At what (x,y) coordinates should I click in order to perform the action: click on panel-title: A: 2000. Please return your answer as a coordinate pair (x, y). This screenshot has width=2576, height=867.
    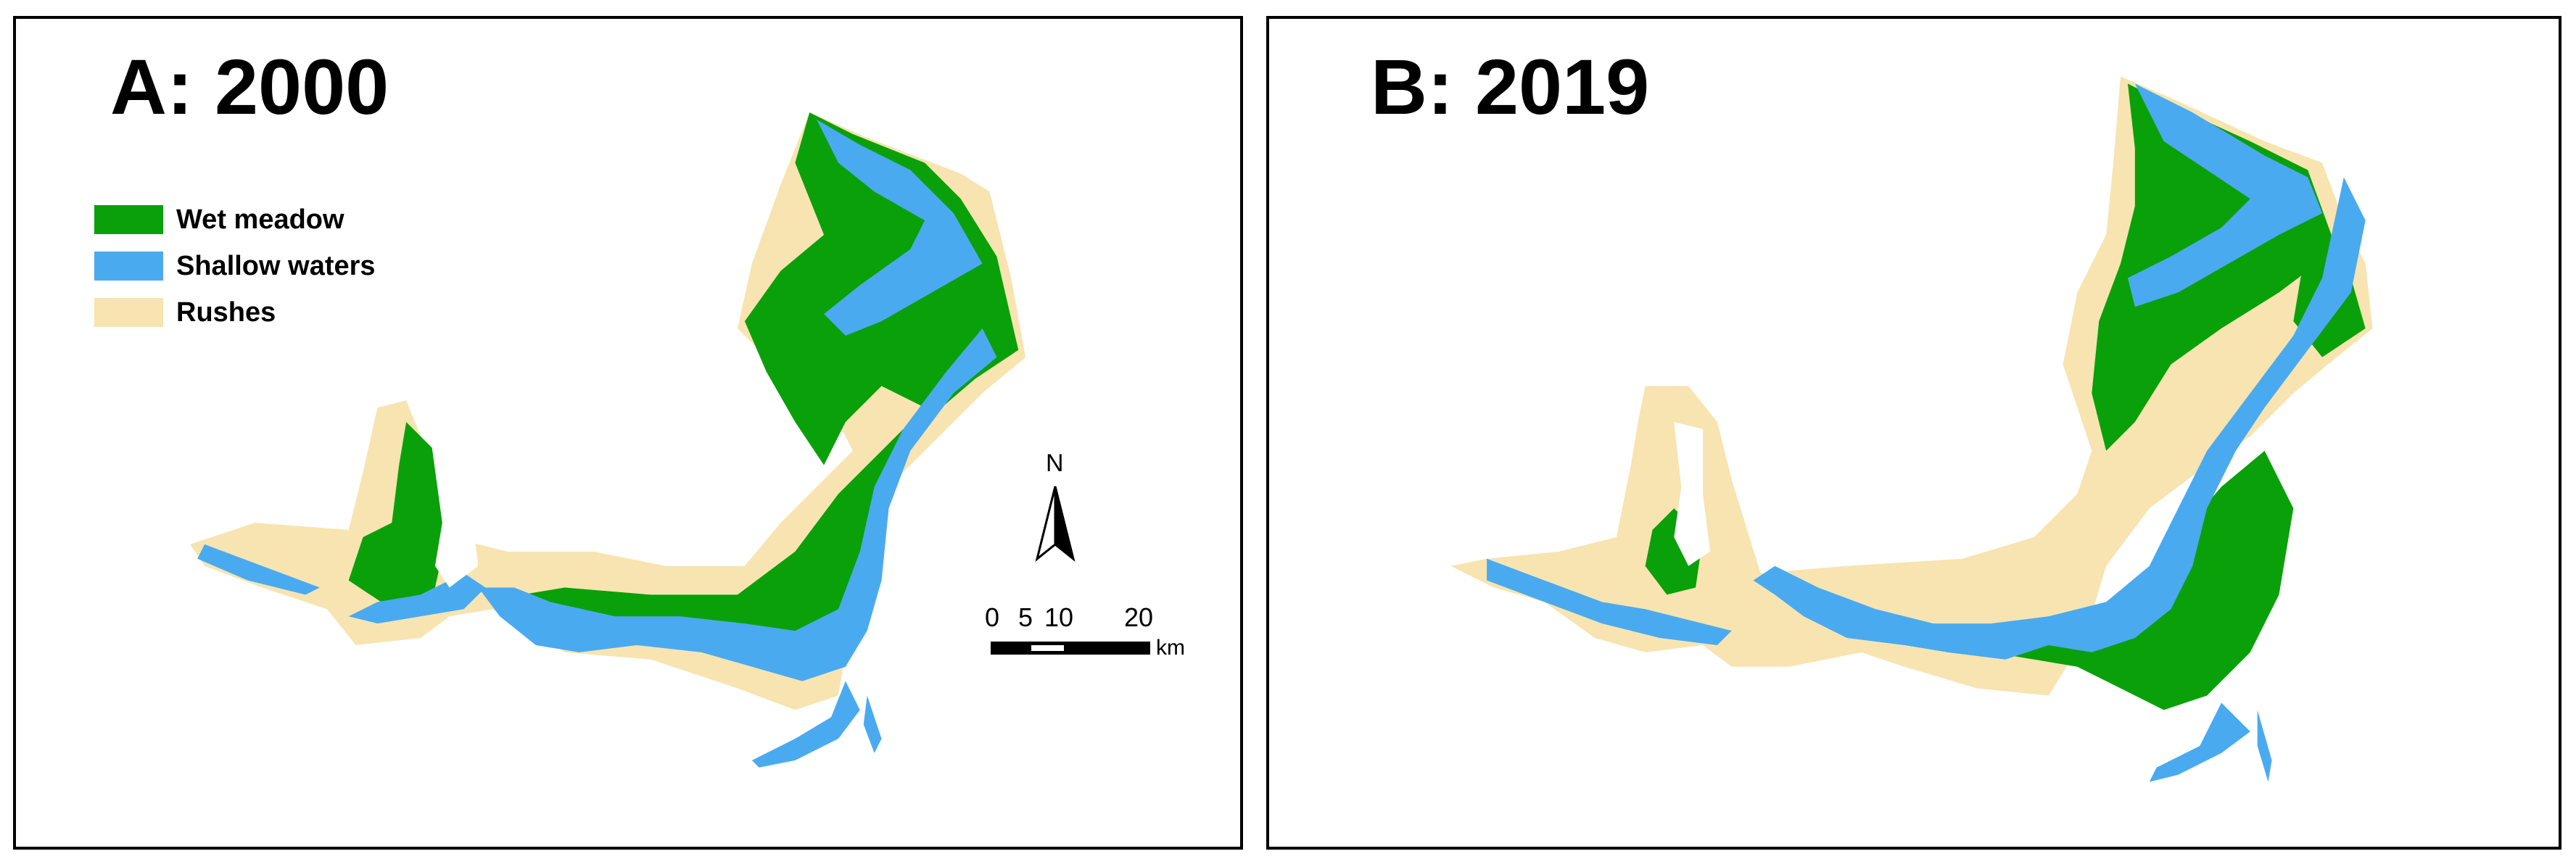
    Looking at the image, I should click on (249, 86).